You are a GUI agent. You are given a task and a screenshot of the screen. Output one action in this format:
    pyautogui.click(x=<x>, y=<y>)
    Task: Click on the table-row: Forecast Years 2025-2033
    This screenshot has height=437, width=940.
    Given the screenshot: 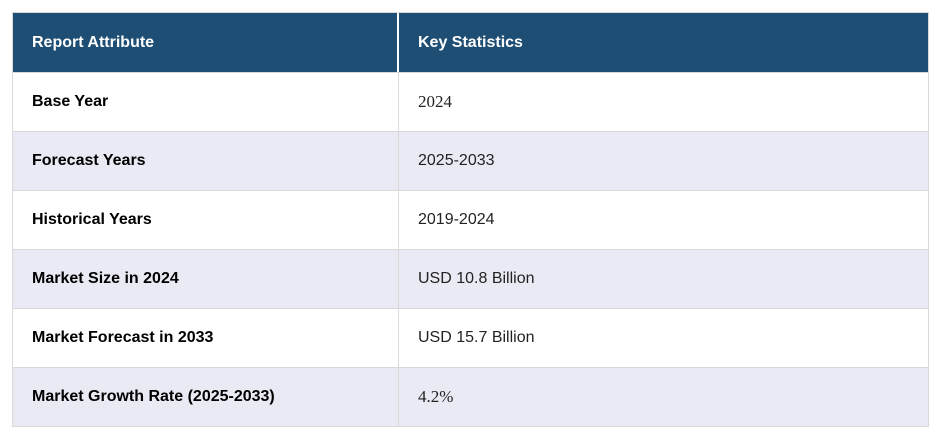 What is the action you would take?
    pyautogui.click(x=470, y=160)
    